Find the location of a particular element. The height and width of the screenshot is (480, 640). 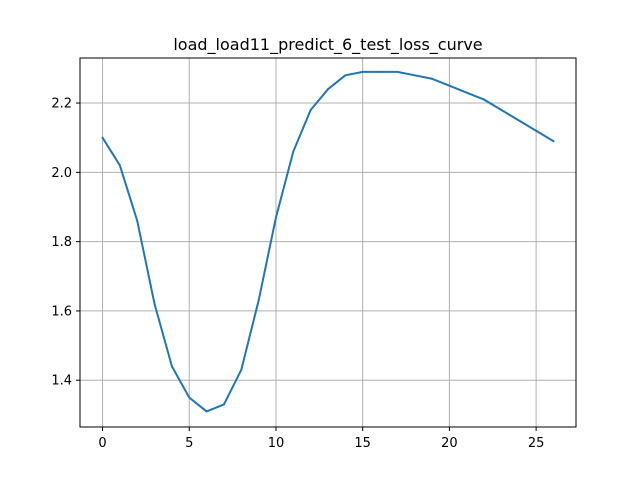

x-tick-label: 0 is located at coordinates (102, 443).